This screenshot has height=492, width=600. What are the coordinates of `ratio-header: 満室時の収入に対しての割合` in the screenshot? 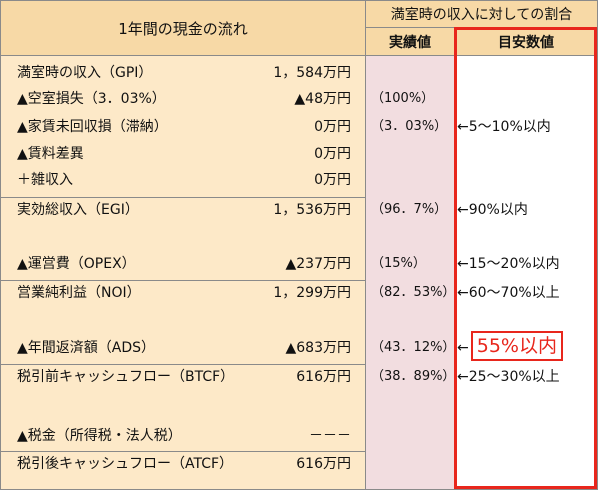 It's located at (481, 14).